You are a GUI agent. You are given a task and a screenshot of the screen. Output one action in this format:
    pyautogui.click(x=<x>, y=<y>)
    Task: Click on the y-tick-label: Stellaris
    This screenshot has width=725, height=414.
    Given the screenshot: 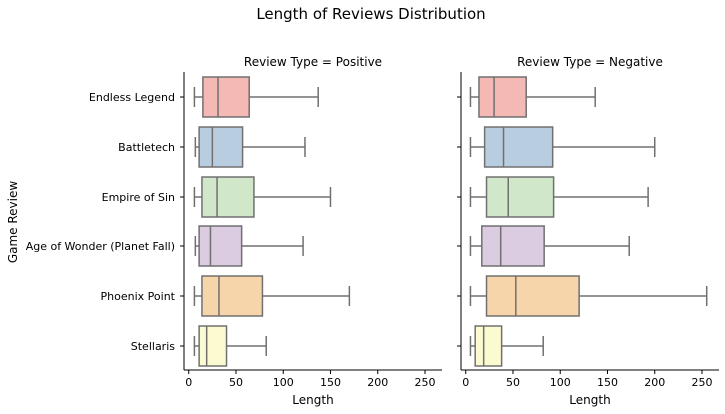 What is the action you would take?
    pyautogui.click(x=153, y=346)
    